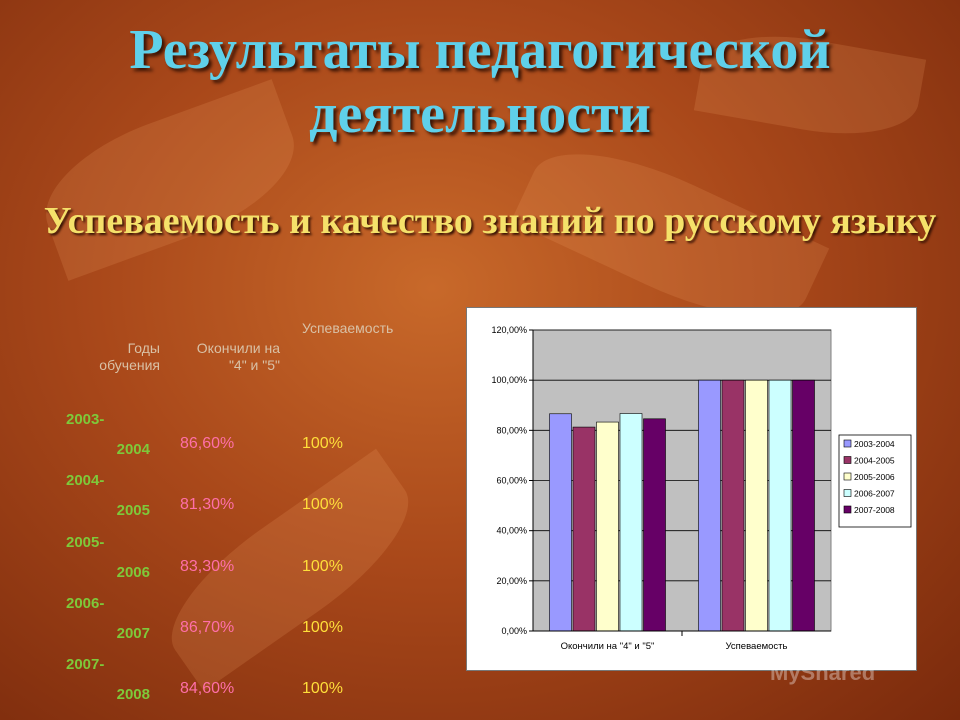  Describe the element at coordinates (207, 688) in the screenshot. I see `table-cell-quality: 84,60%` at that location.